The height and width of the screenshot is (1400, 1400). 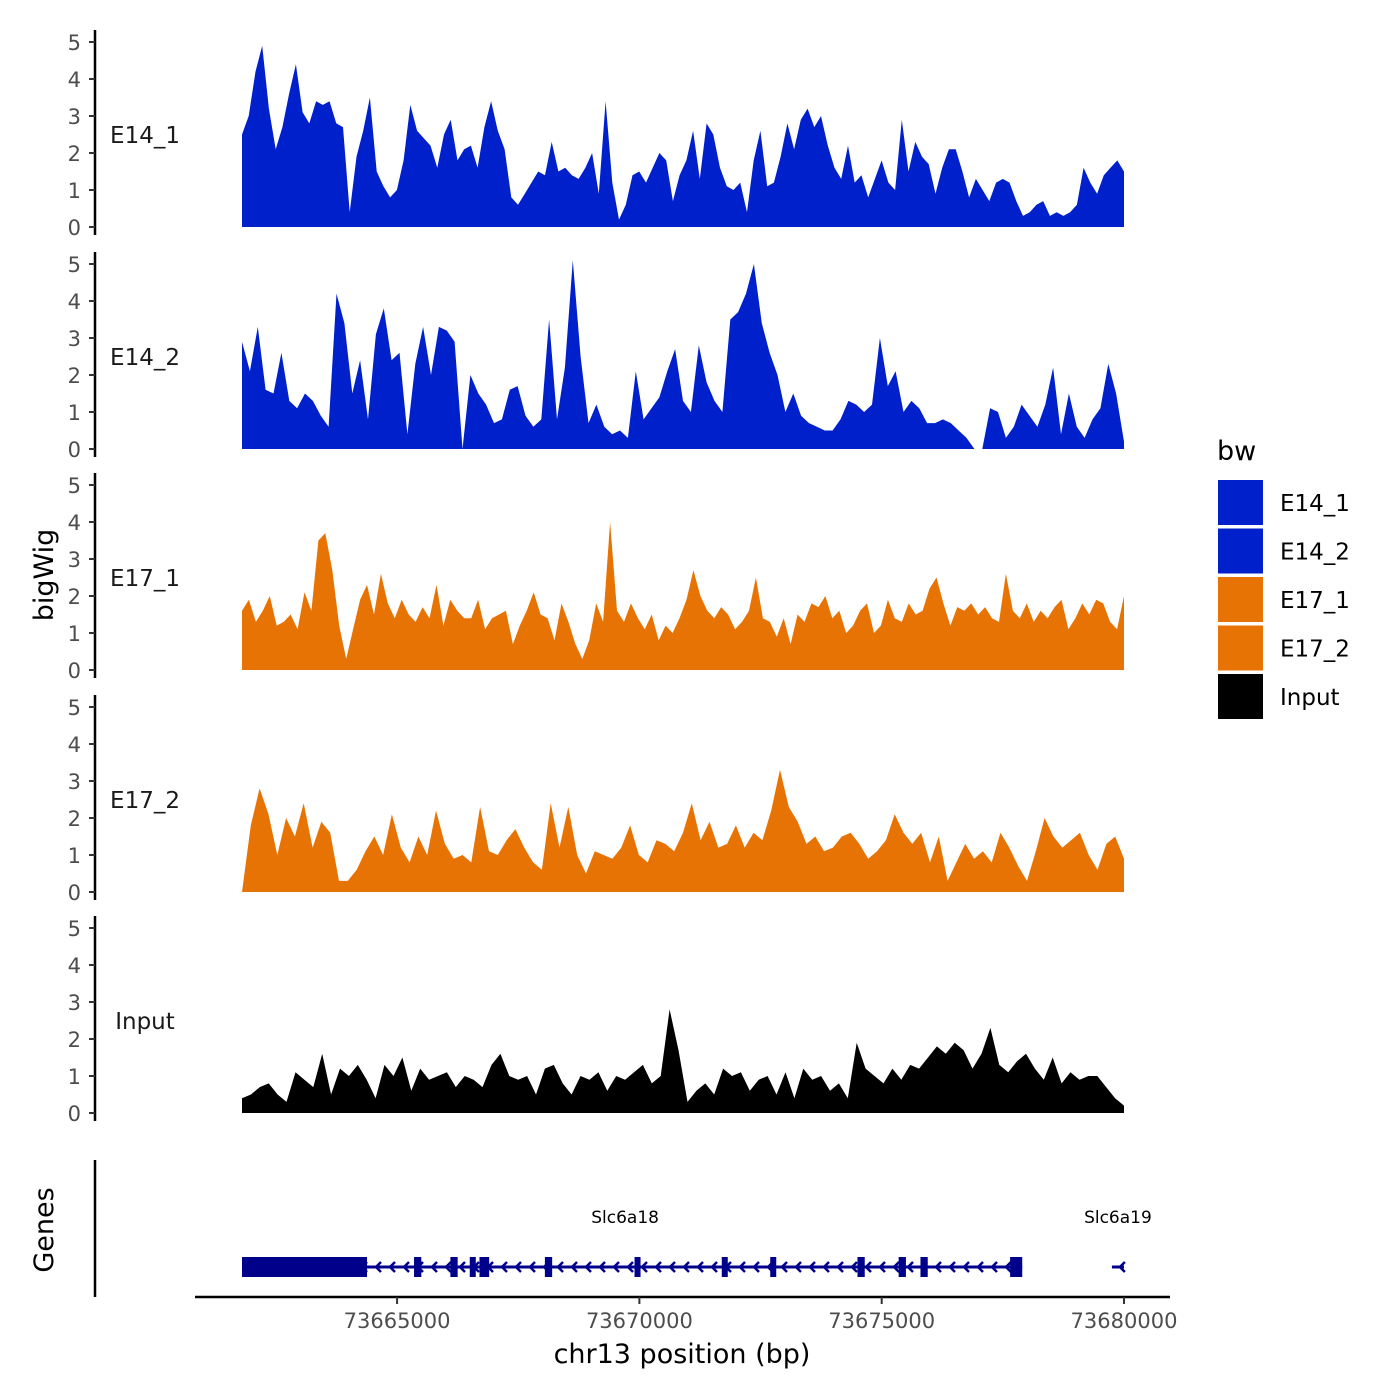 What do you see at coordinates (1118, 1218) in the screenshot?
I see `gene-label: Slc6a19` at bounding box center [1118, 1218].